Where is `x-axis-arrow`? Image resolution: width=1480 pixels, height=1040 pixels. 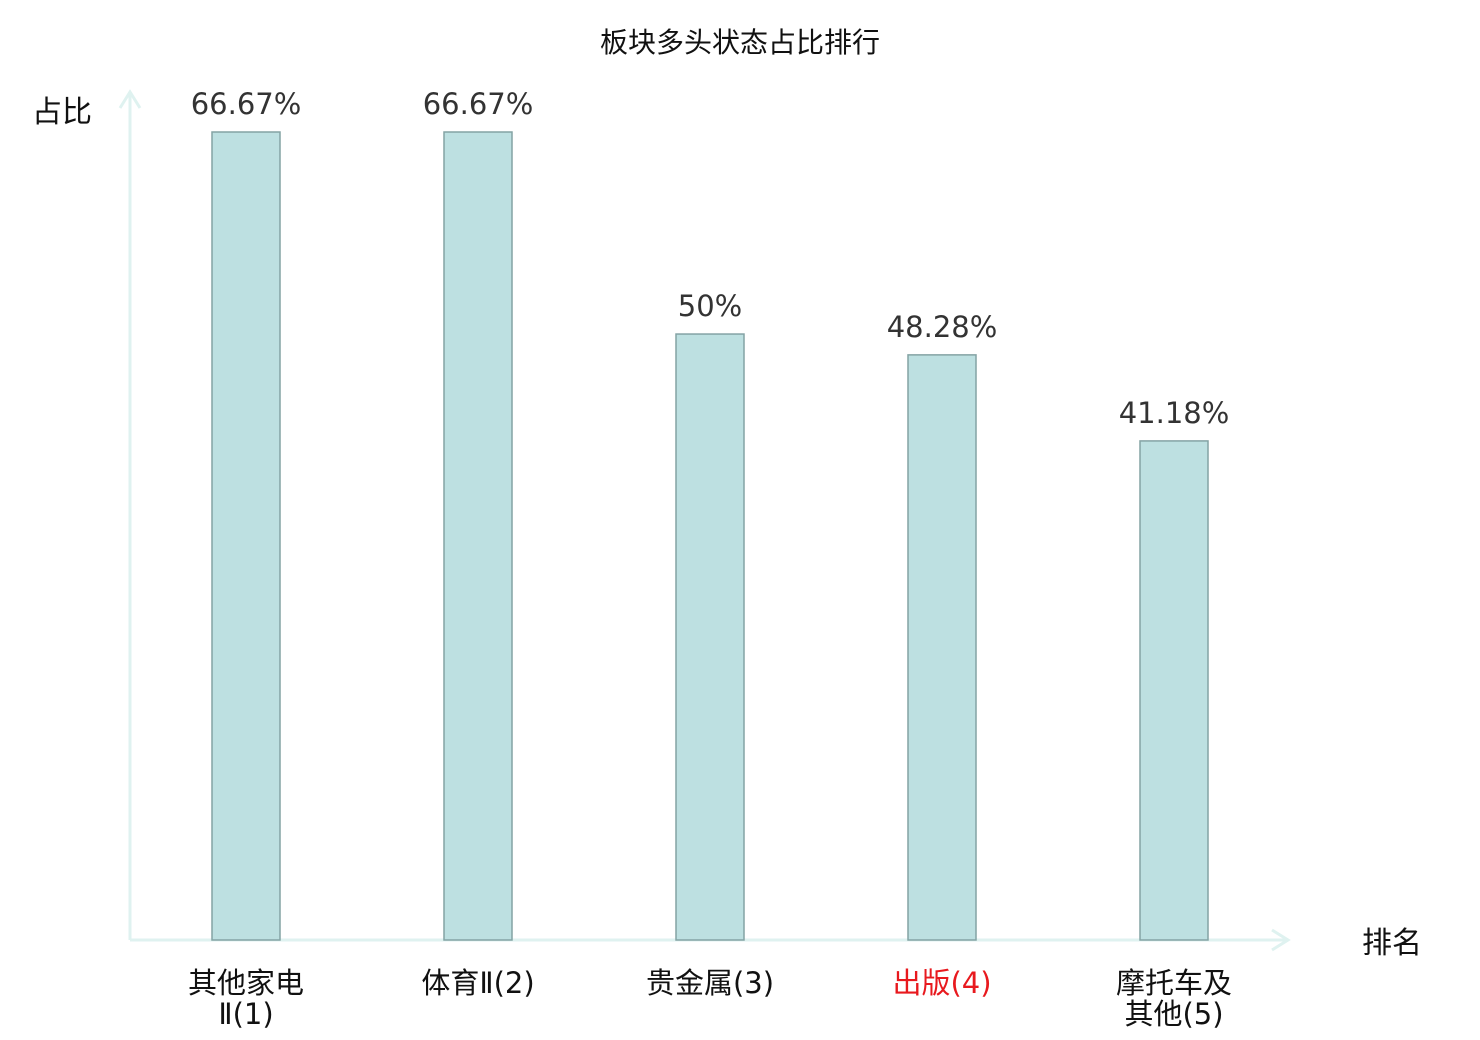 x-axis-arrow is located at coordinates (1281, 940).